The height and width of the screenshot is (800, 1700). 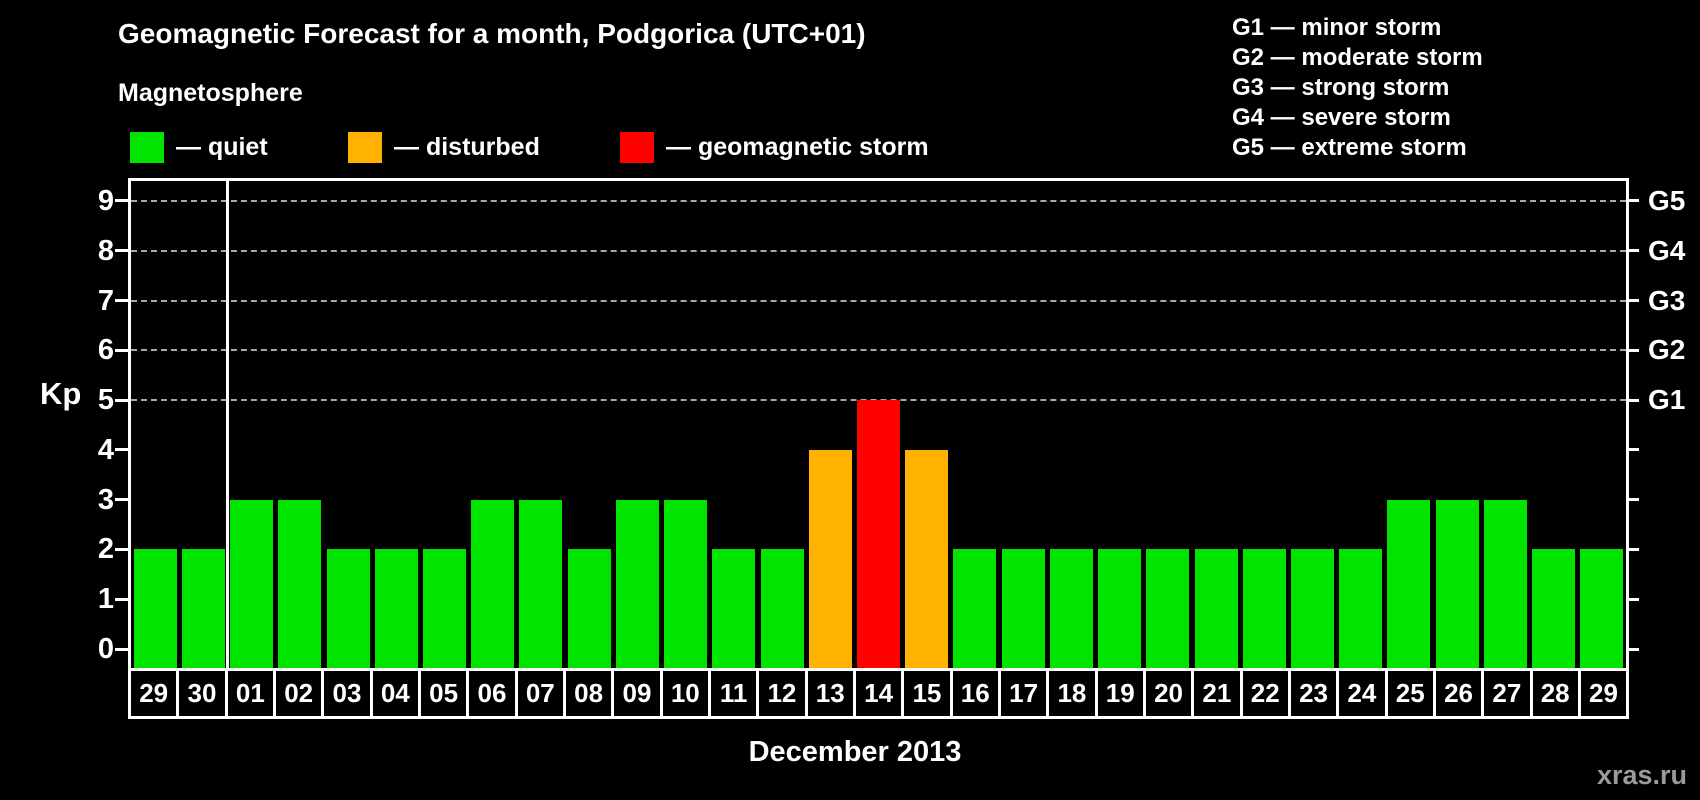 I want to click on y-tick-label-3: 3, so click(x=105, y=499).